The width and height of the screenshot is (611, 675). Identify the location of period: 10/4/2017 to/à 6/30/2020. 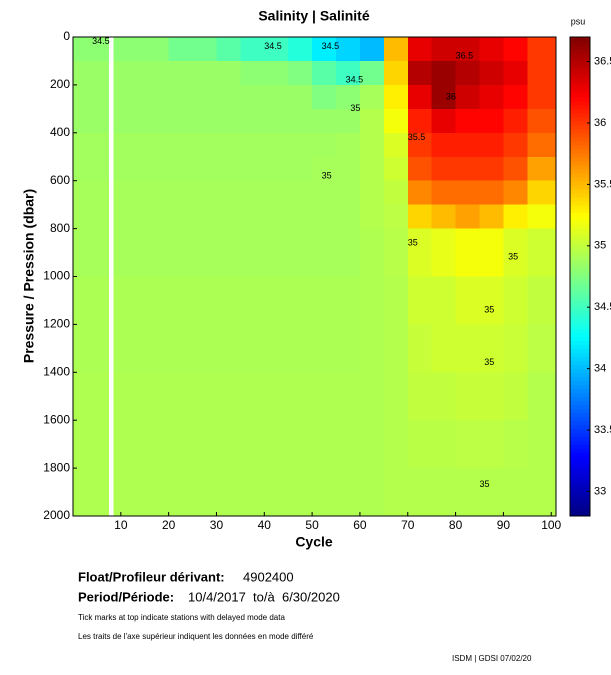
(264, 596).